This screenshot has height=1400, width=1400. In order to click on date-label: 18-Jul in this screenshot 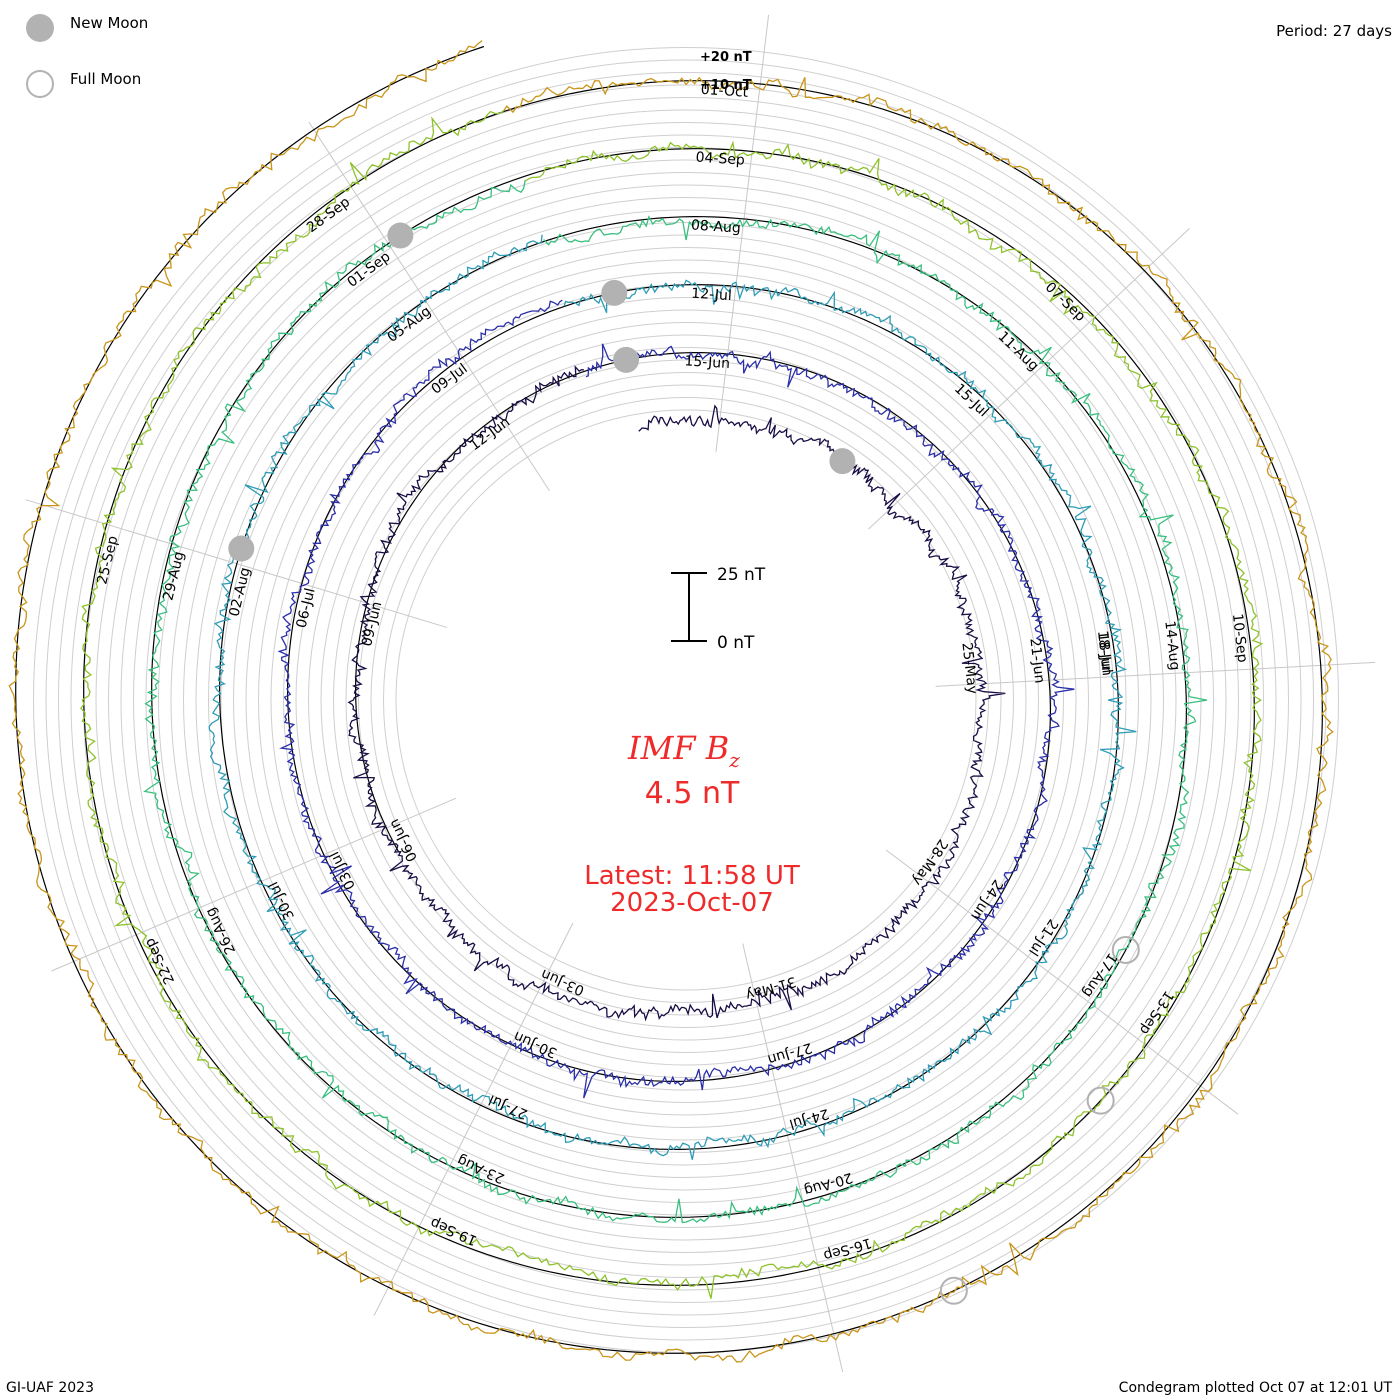, I will do `click(1104, 653)`.